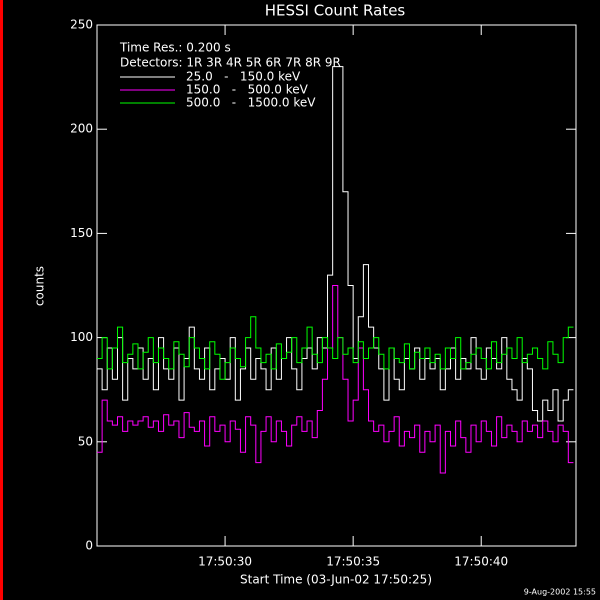 The height and width of the screenshot is (600, 600). Describe the element at coordinates (230, 63) in the screenshot. I see `annotation: Detectors: 1R 3R 4R 5R 6R 7R 8R 9R` at that location.